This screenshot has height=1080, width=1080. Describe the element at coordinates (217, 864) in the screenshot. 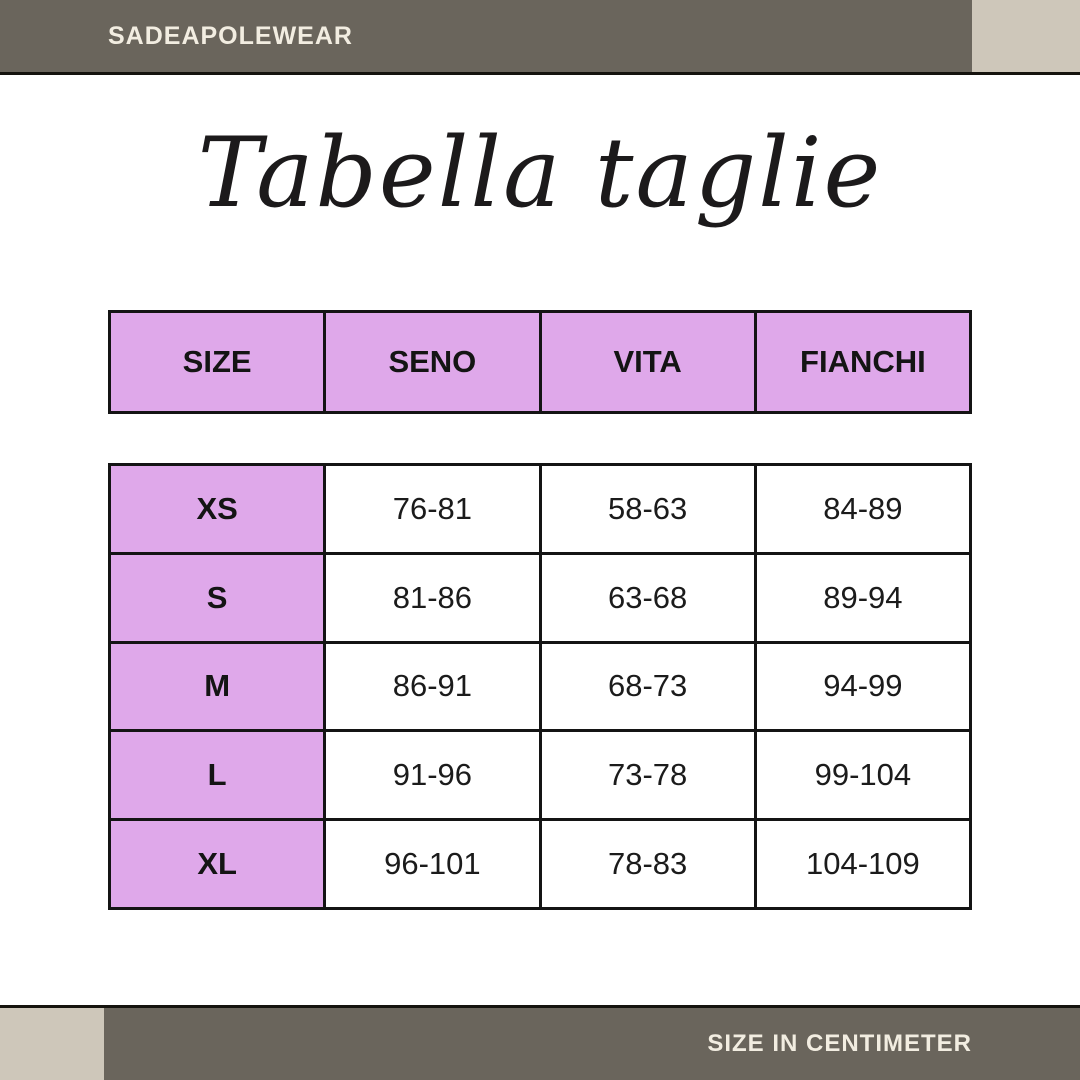

I see `size-label: XL` at that location.